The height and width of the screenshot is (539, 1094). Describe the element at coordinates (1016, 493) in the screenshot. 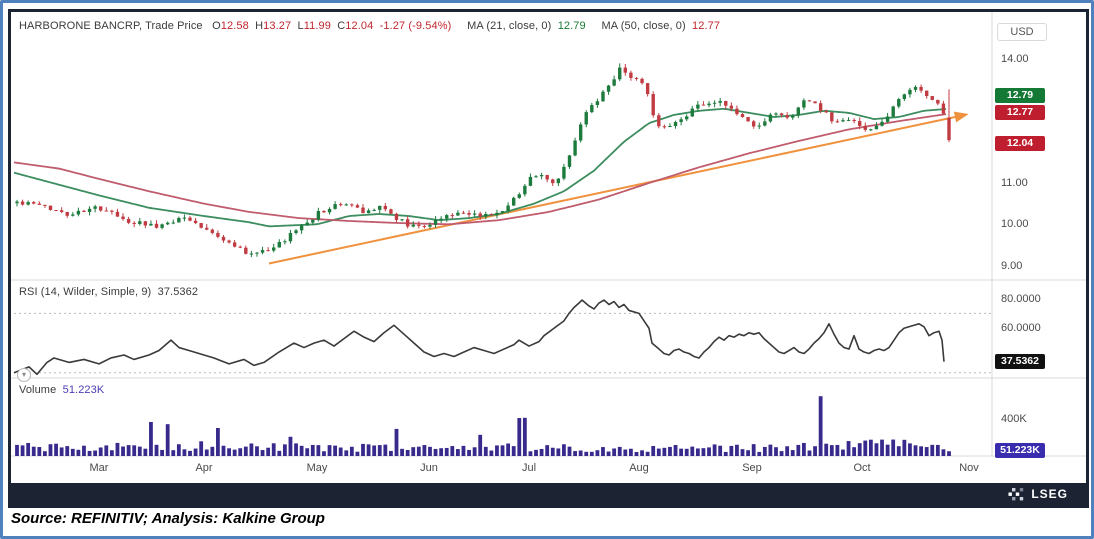

I see `lseg-logo-icon` at that location.